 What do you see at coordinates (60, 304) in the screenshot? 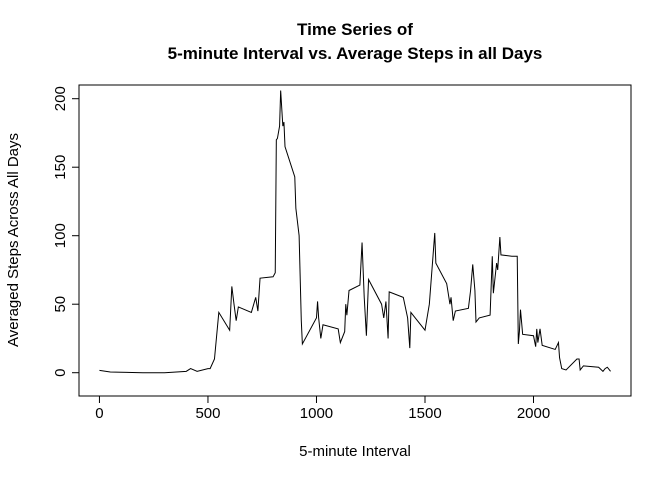
I see `y-tick-label: 50` at bounding box center [60, 304].